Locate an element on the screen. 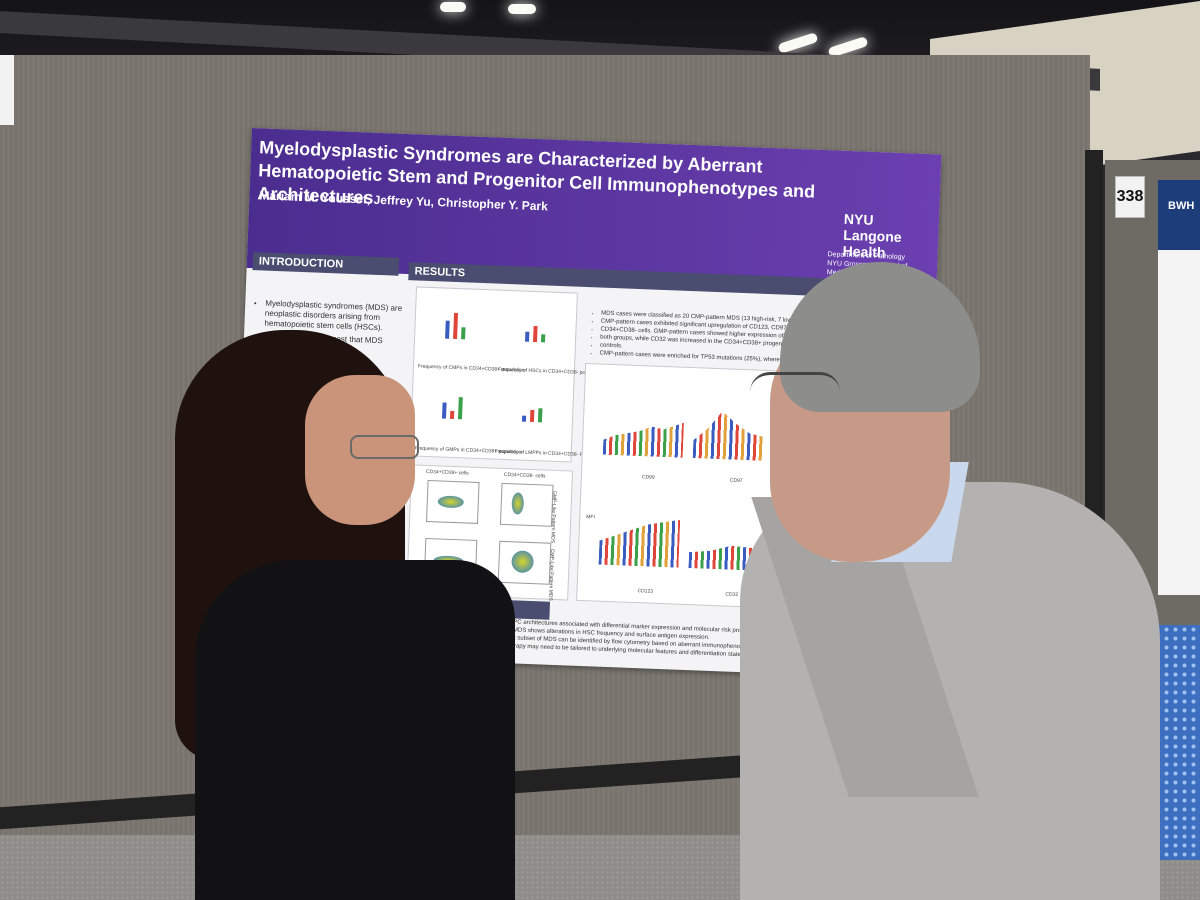  neighbor-poster: BWH is located at coordinates (1179, 387).